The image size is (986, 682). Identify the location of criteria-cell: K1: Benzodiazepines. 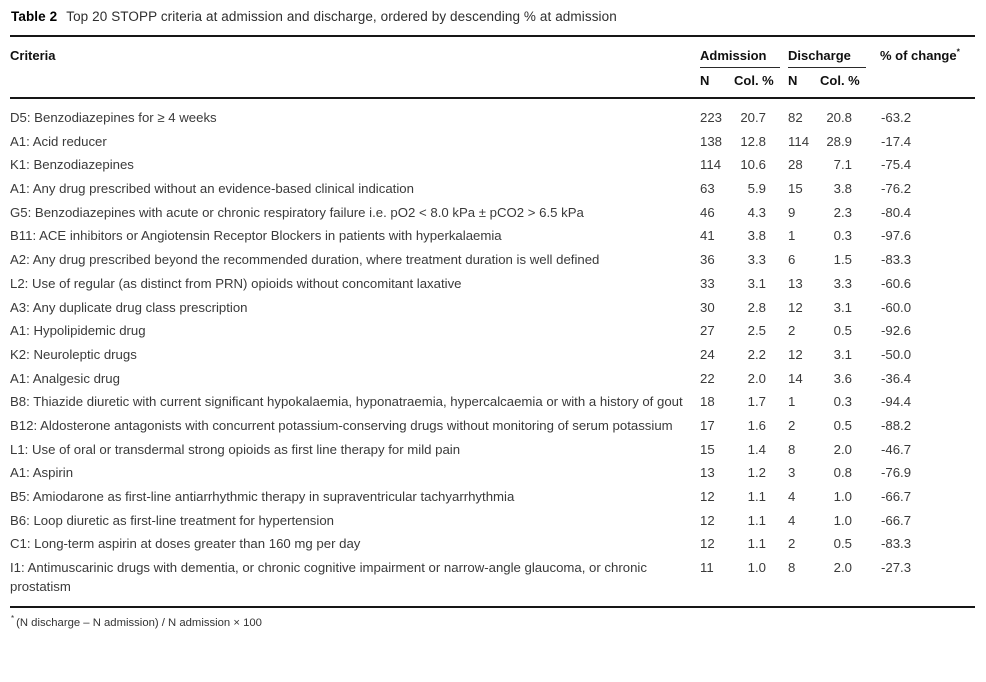
(72, 165).